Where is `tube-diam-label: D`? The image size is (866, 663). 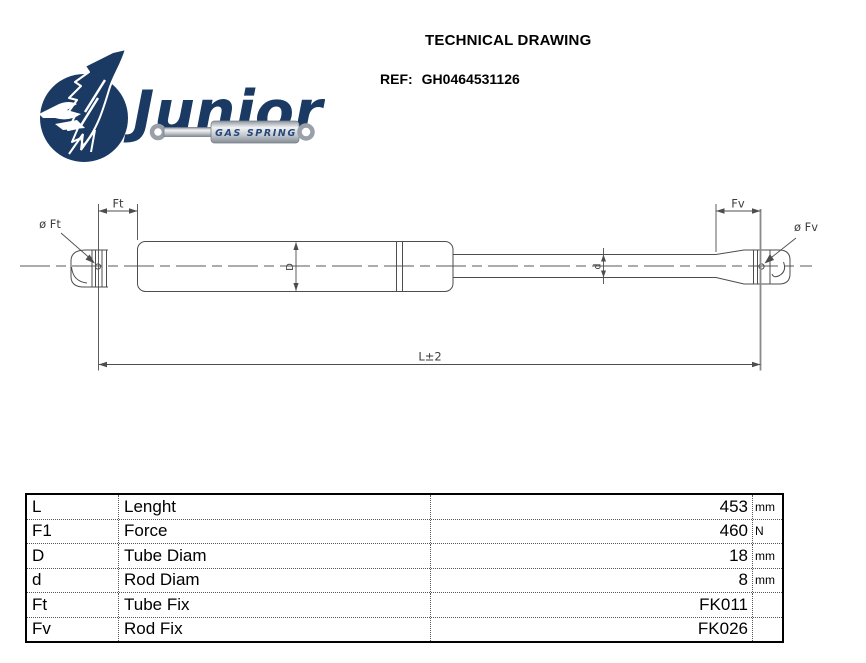 tube-diam-label: D is located at coordinates (290, 267).